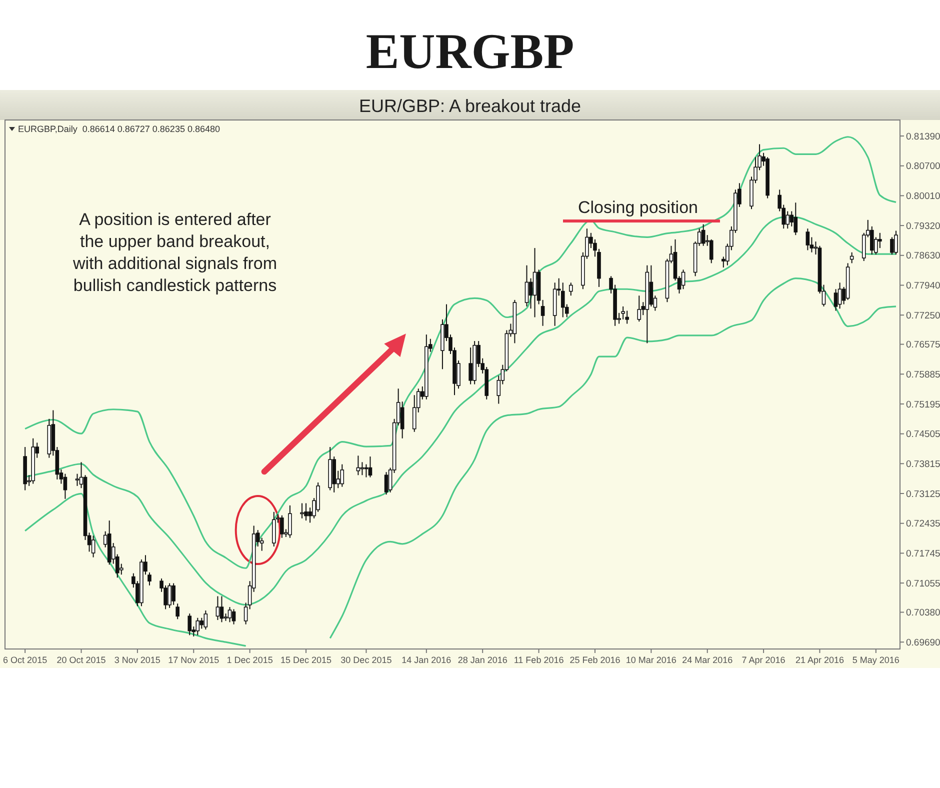  Describe the element at coordinates (923, 286) in the screenshot. I see `y-tick-label: 0.77940` at that location.